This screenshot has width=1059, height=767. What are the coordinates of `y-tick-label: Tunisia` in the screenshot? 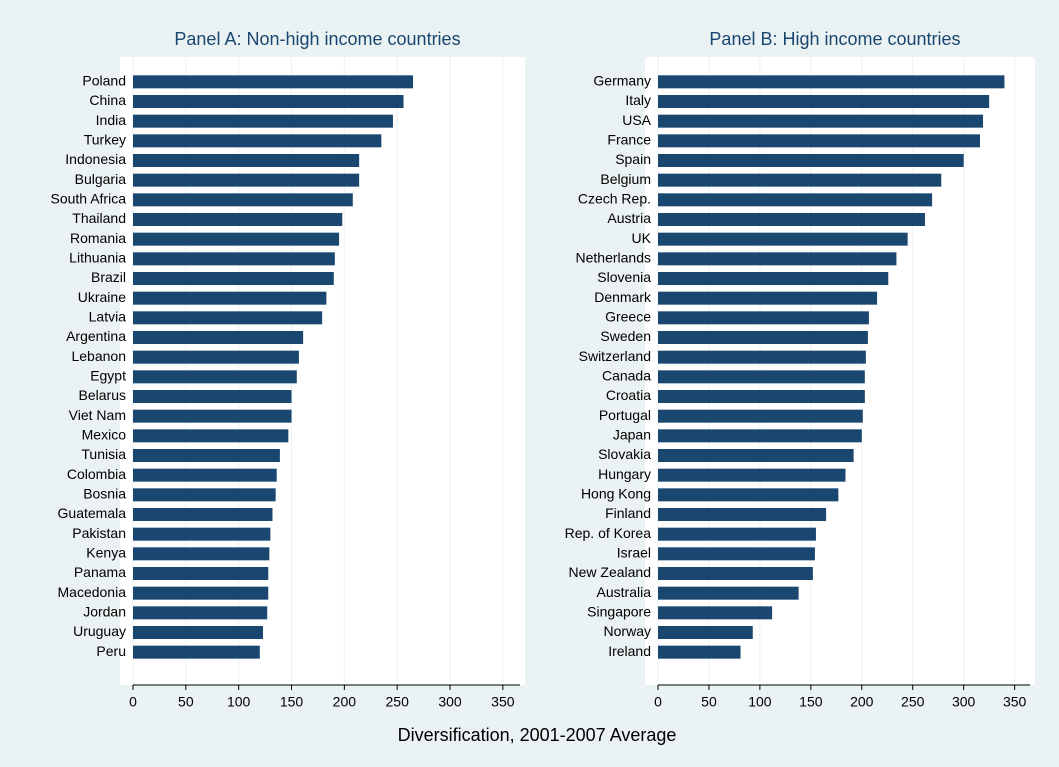 It's located at (103, 454).